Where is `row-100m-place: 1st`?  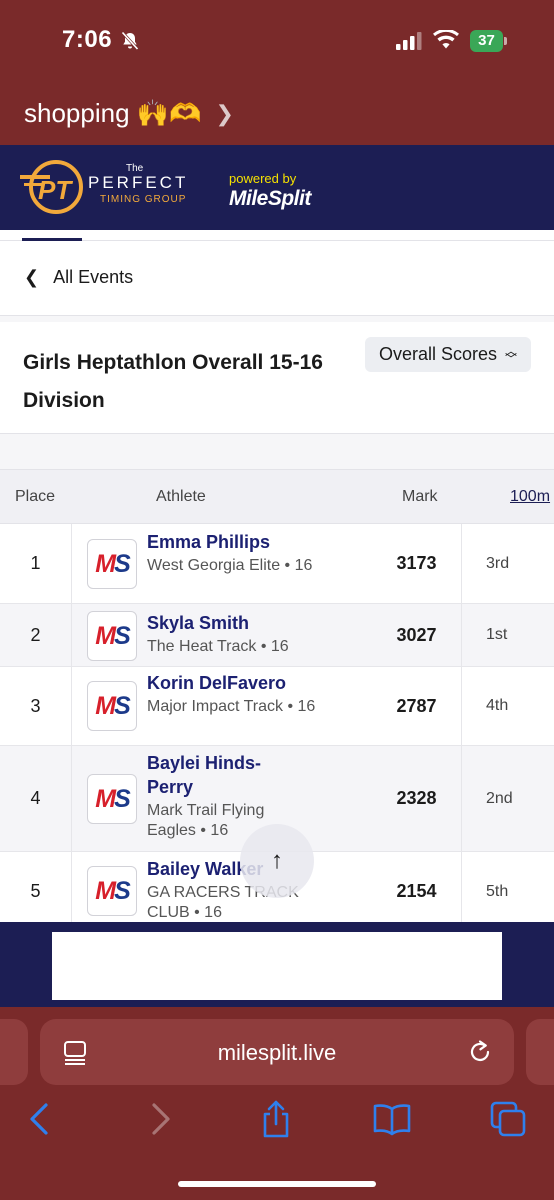
row-100m-place: 1st is located at coordinates (497, 634).